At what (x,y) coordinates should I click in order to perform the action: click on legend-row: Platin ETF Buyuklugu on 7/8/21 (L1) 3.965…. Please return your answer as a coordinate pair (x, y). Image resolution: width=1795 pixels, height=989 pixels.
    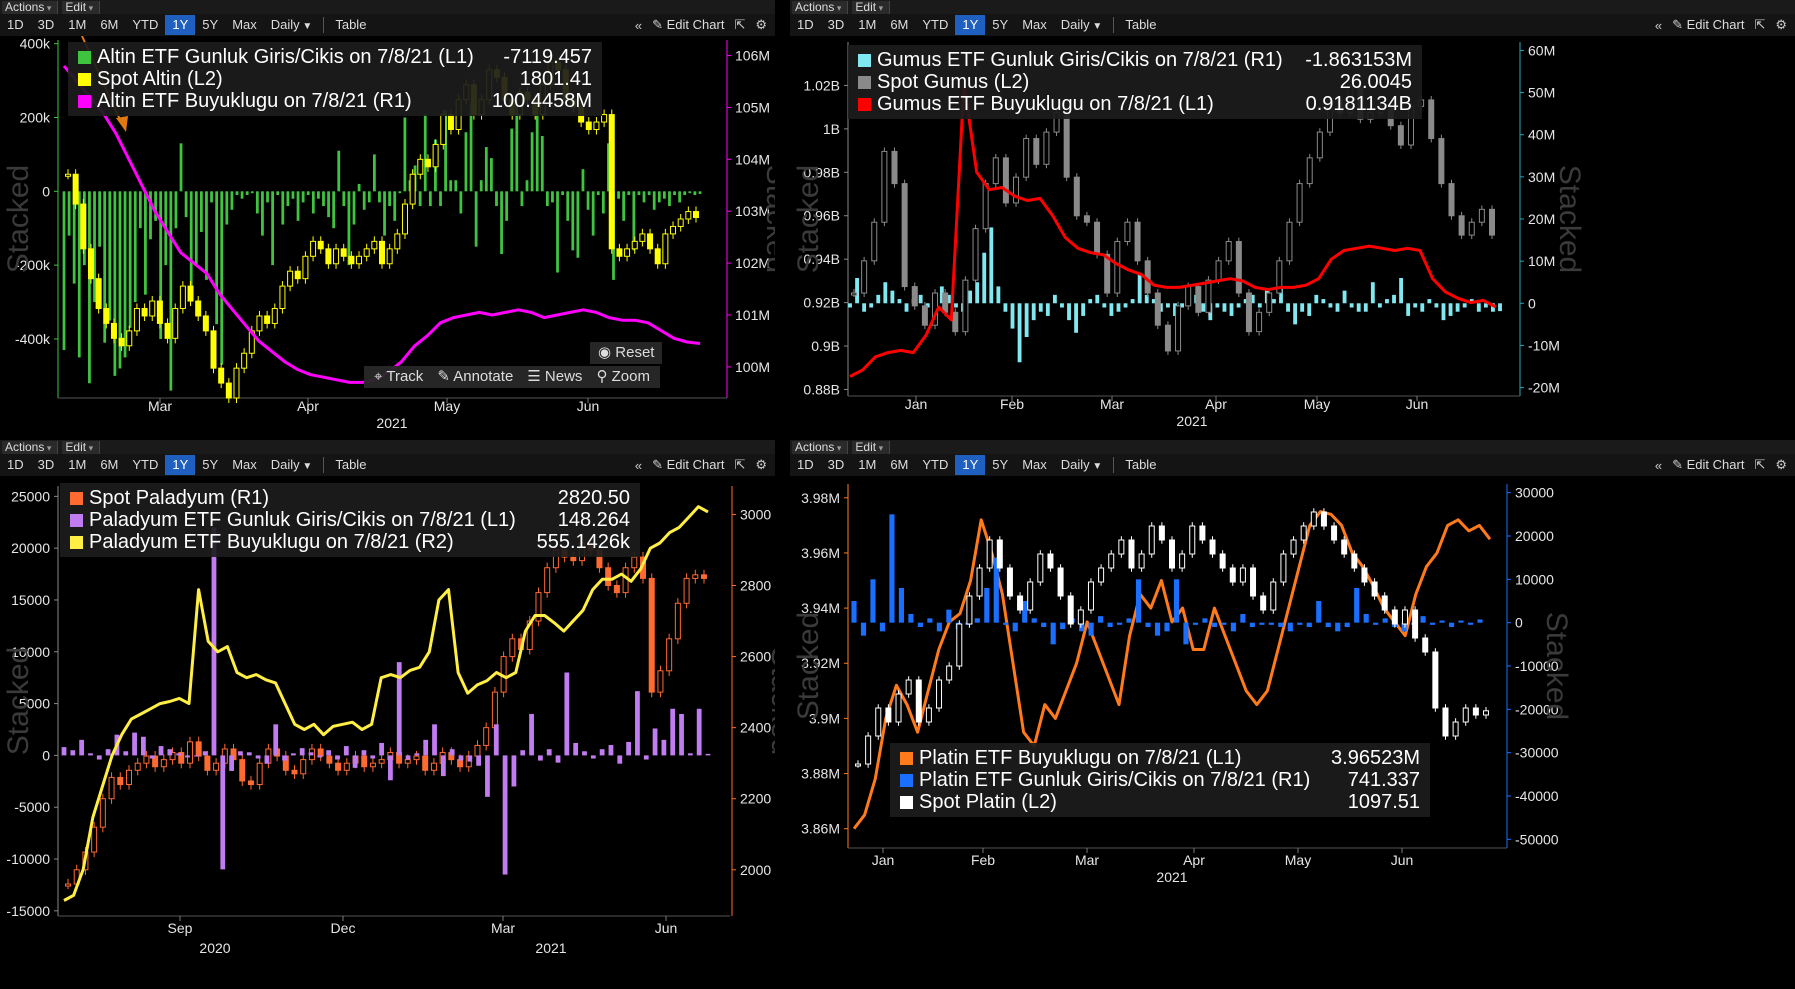
    Looking at the image, I should click on (1160, 758).